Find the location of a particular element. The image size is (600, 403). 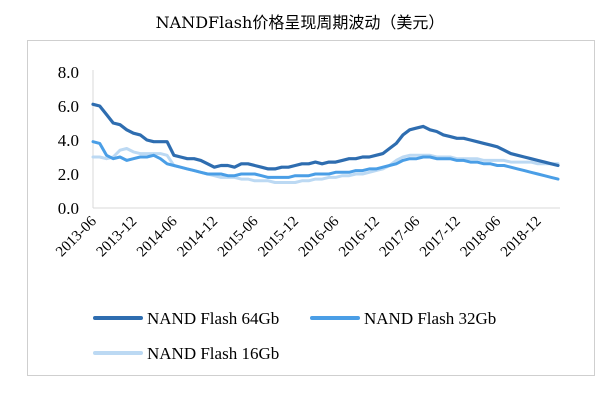

x-tick-label: 2017-12 is located at coordinates (440, 237).